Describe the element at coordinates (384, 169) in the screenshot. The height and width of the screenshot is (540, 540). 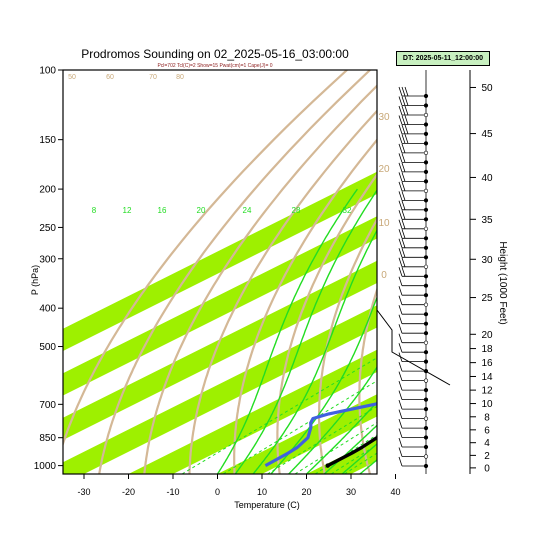
I see `moist-adiabat-label: 20` at that location.